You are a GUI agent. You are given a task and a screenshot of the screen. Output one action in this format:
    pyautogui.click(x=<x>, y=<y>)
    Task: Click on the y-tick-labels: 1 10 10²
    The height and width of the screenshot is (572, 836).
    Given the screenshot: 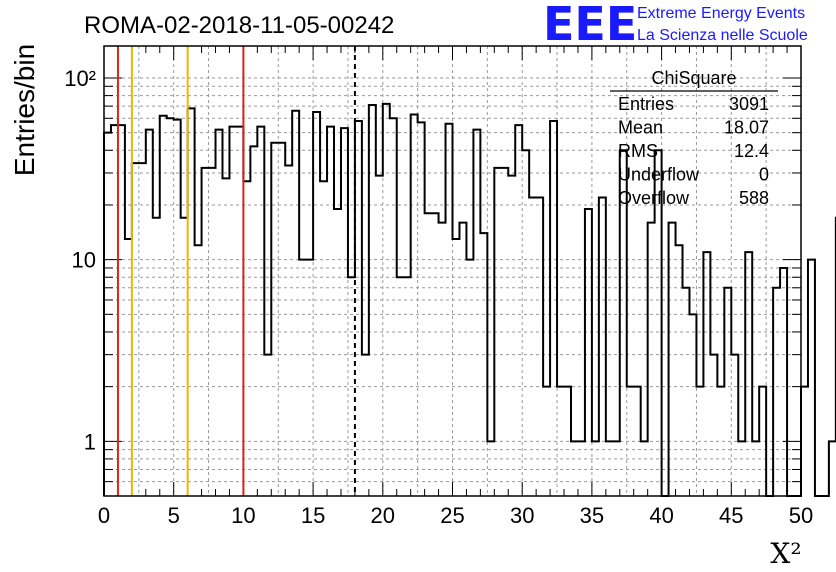 What is the action you would take?
    pyautogui.click(x=80, y=260)
    